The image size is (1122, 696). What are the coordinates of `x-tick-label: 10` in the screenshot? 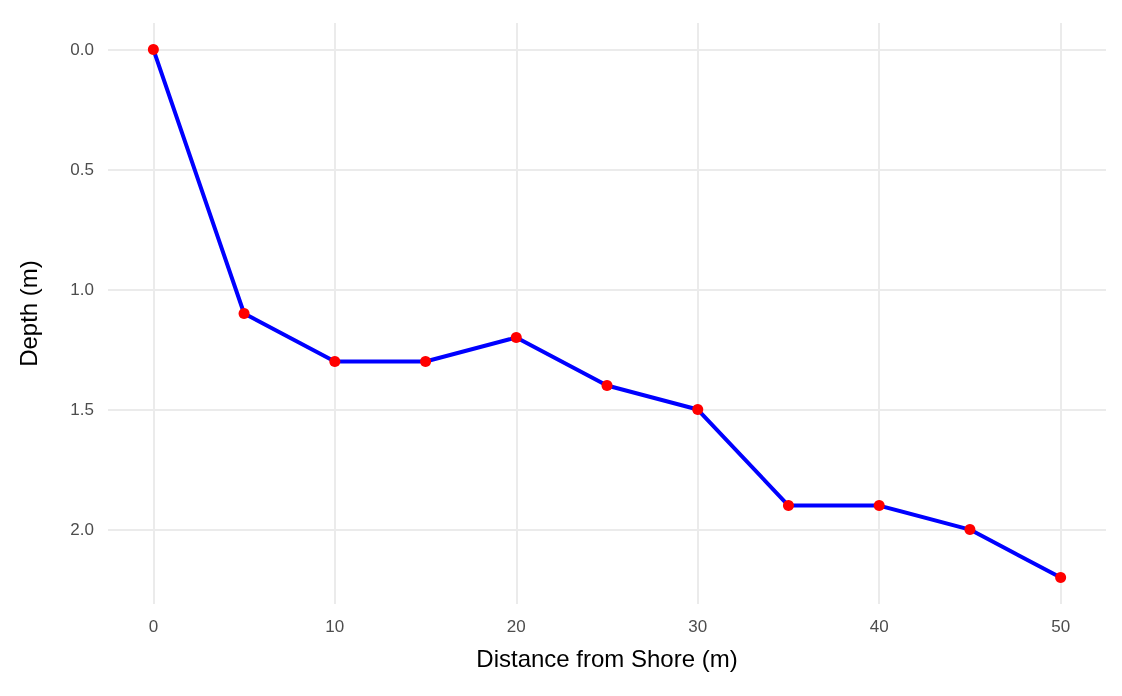 It's located at (335, 626).